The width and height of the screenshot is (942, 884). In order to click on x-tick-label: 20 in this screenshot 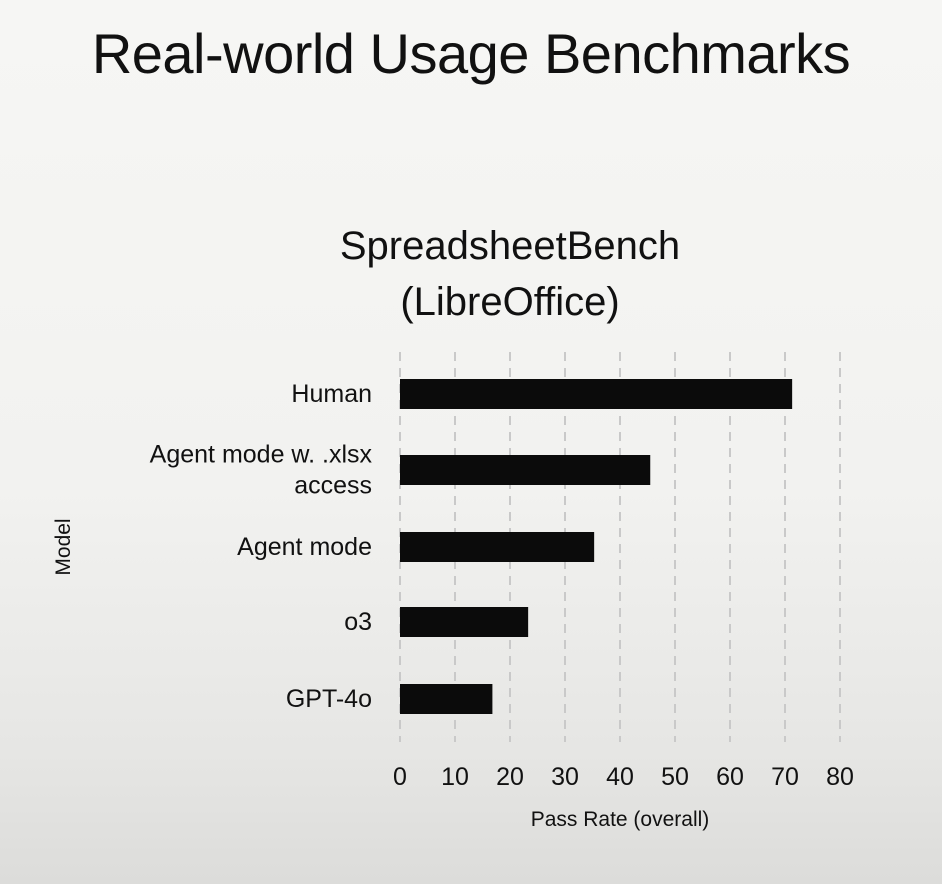, I will do `click(510, 777)`.